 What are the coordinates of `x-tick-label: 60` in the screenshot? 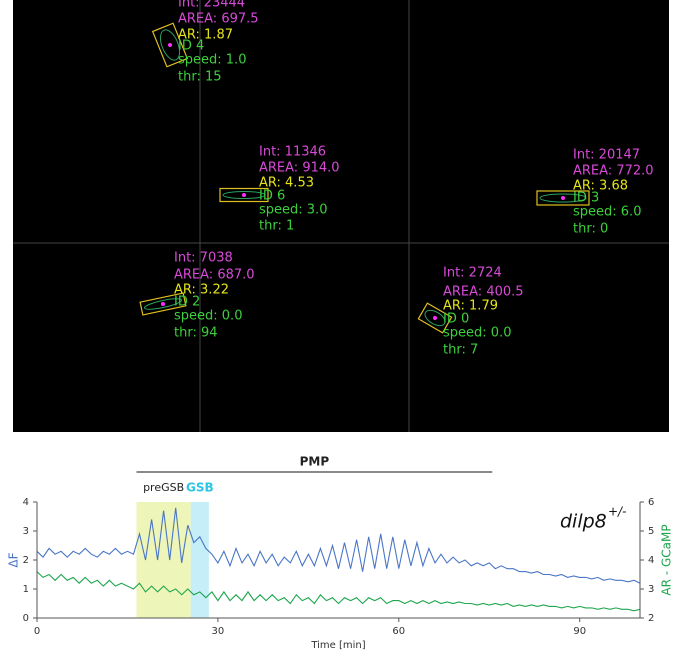 It's located at (398, 631).